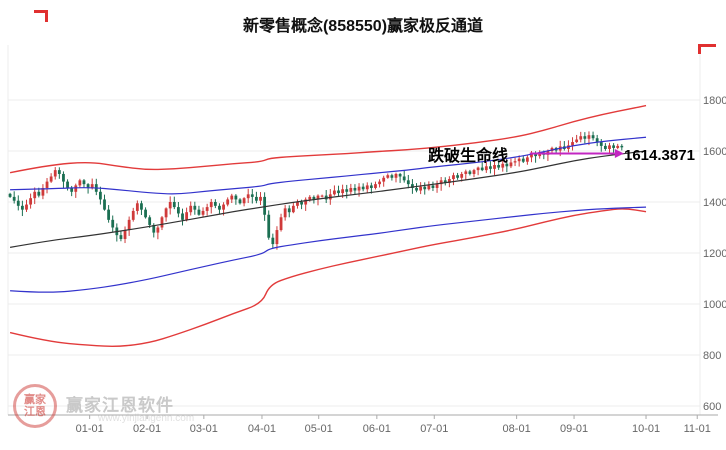 The image size is (726, 450). Describe the element at coordinates (35, 400) in the screenshot. I see `seal-text-top: 赢家` at that location.